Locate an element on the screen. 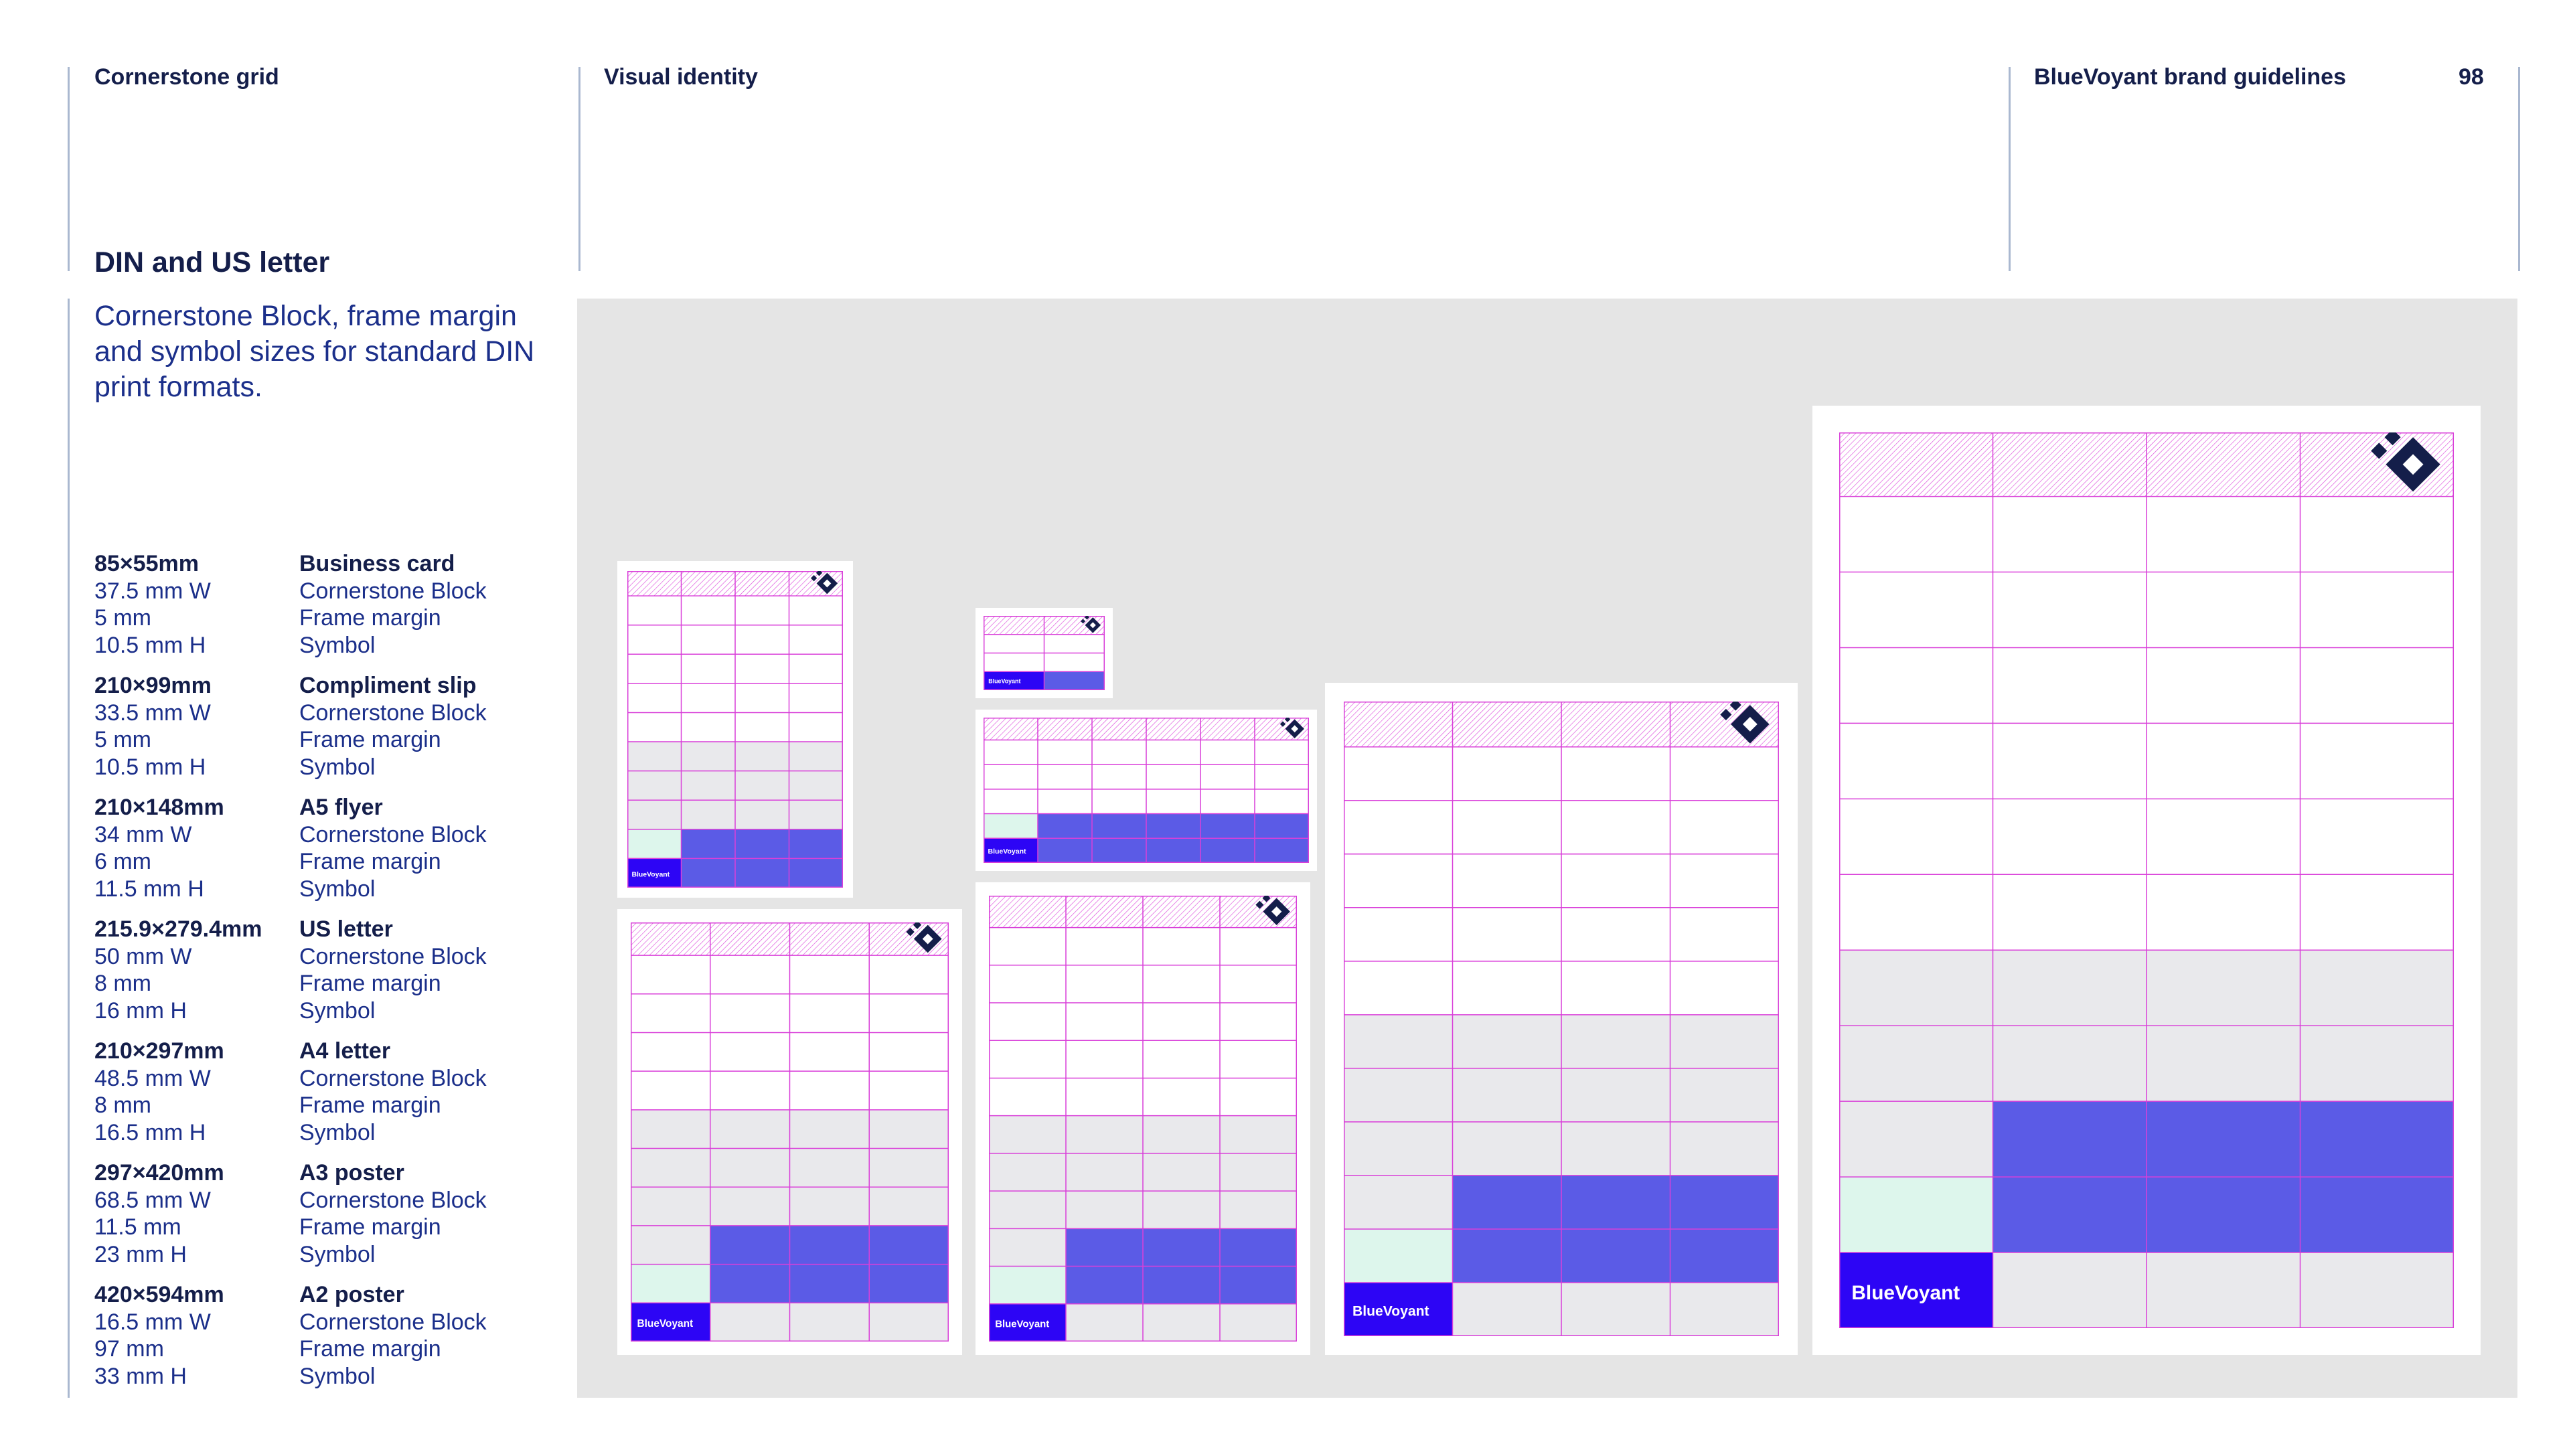  spec-row: 97 mm Frame margin is located at coordinates (335, 1349).